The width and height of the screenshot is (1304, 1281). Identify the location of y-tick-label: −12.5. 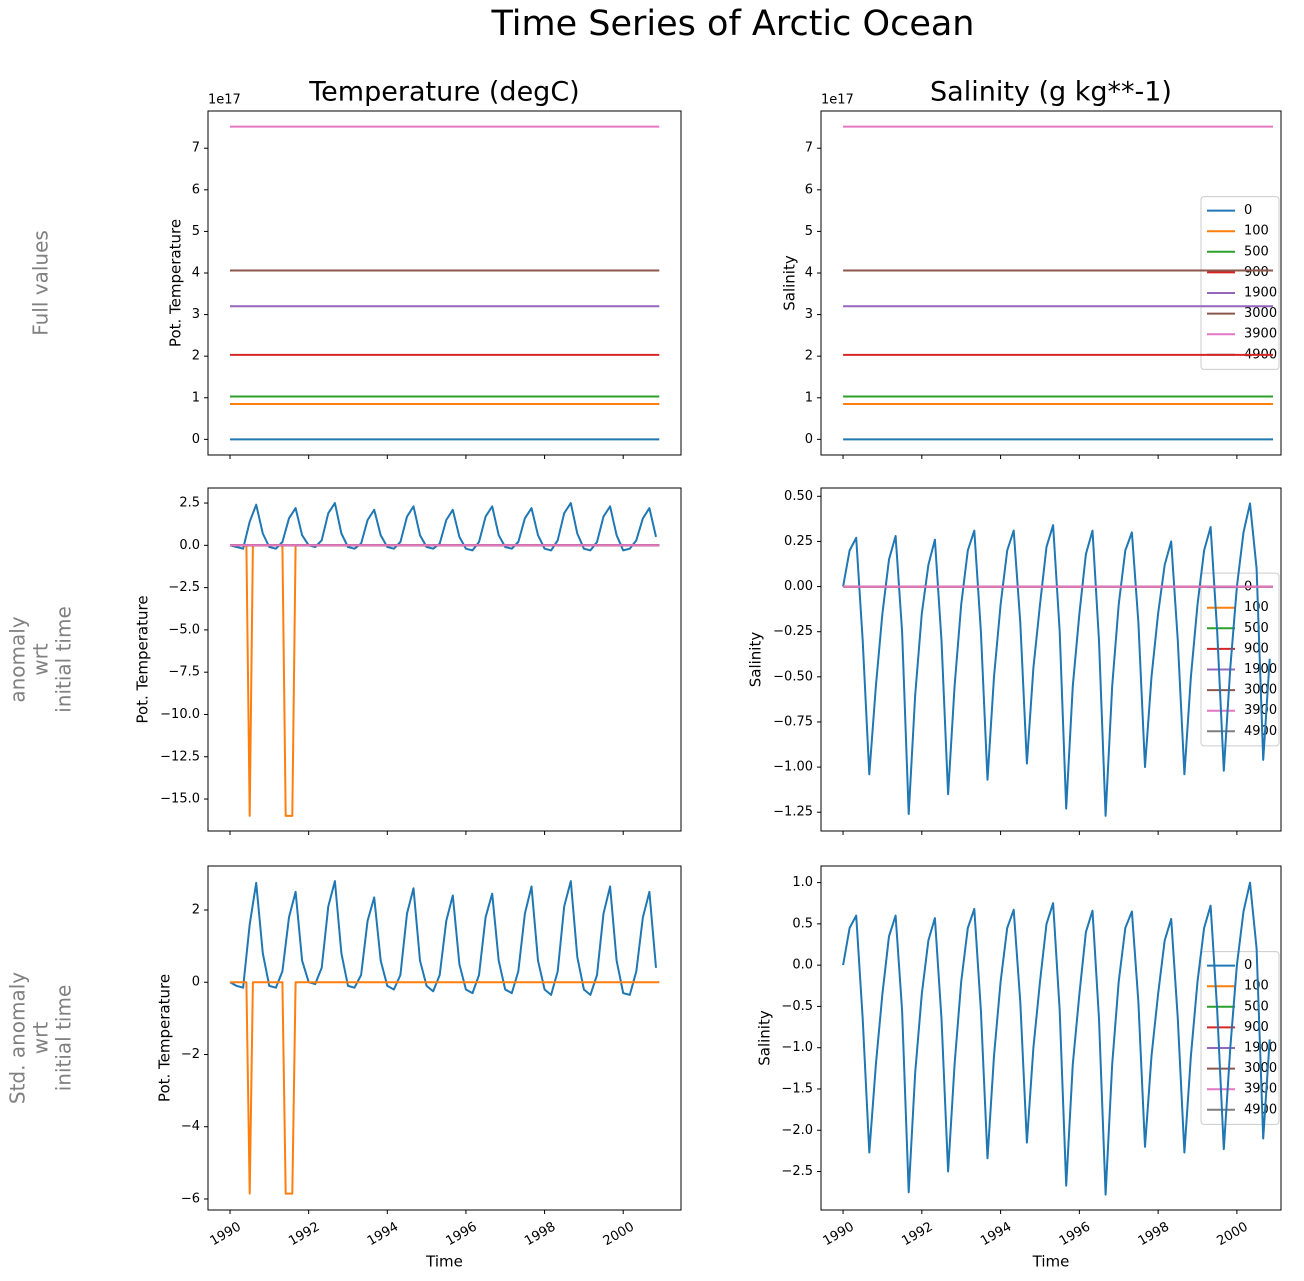
(180, 756).